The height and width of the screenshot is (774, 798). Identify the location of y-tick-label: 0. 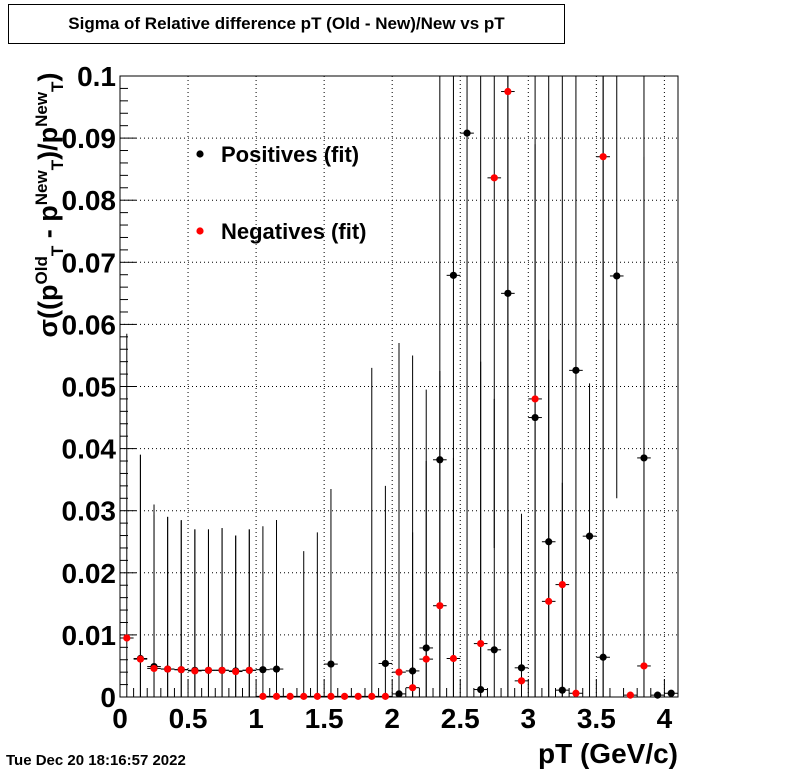
(108, 697).